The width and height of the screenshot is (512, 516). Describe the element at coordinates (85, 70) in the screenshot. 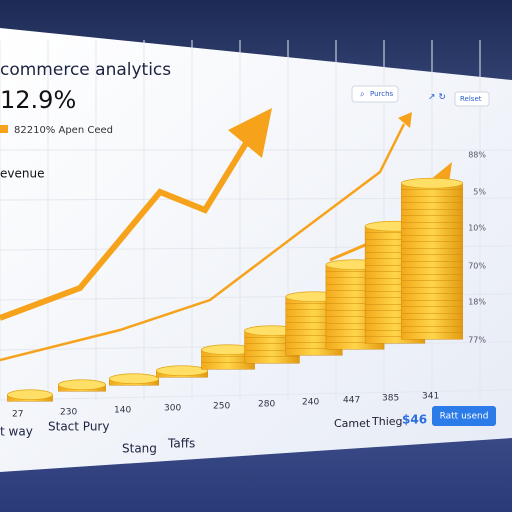

I see `title: commerce analytics` at that location.